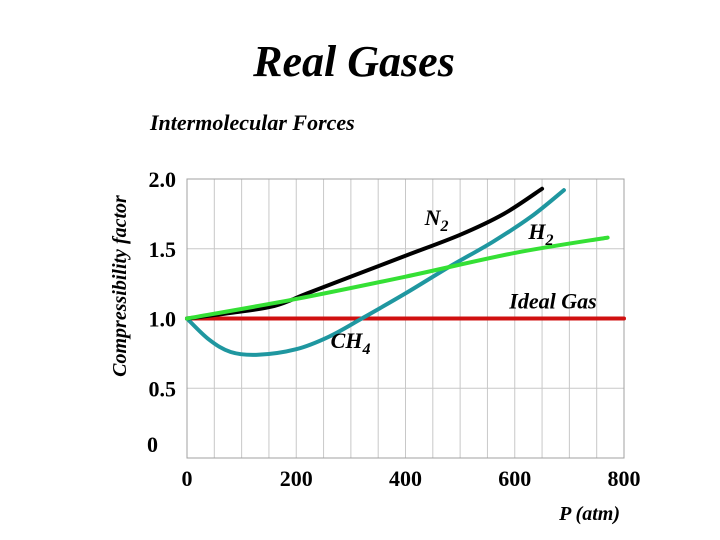 The width and height of the screenshot is (720, 540). What do you see at coordinates (436, 220) in the screenshot?
I see `series-label-n2: N2` at bounding box center [436, 220].